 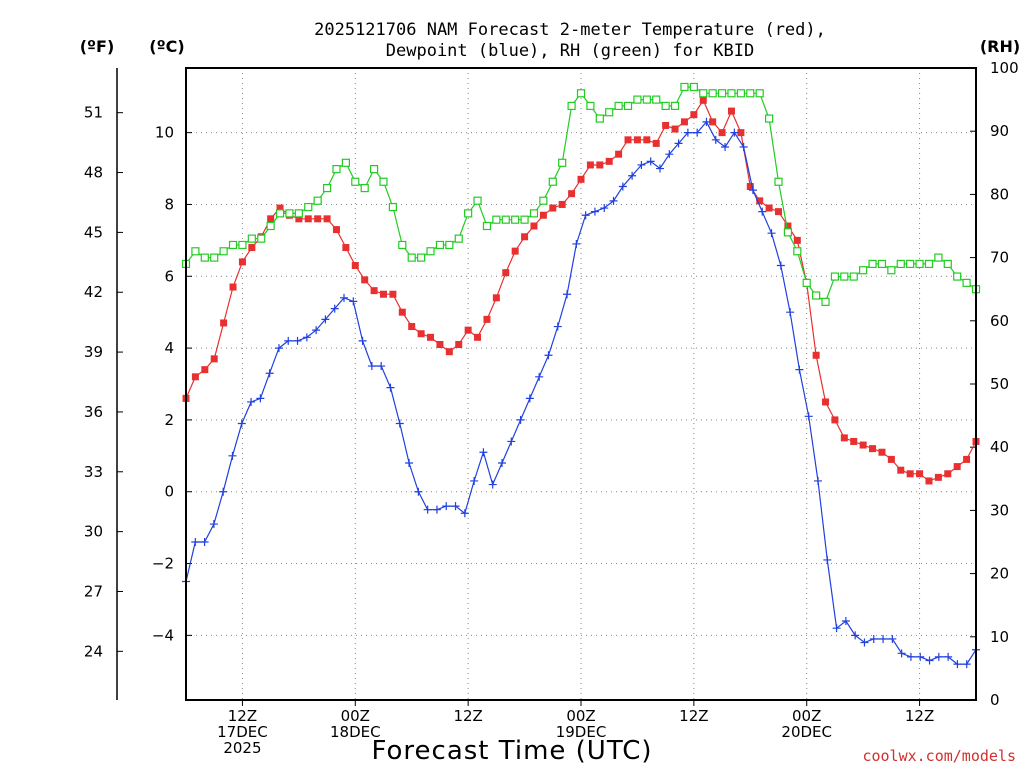 What do you see at coordinates (1000, 46) in the screenshot?
I see `rh-unit-label: (RH)` at bounding box center [1000, 46].